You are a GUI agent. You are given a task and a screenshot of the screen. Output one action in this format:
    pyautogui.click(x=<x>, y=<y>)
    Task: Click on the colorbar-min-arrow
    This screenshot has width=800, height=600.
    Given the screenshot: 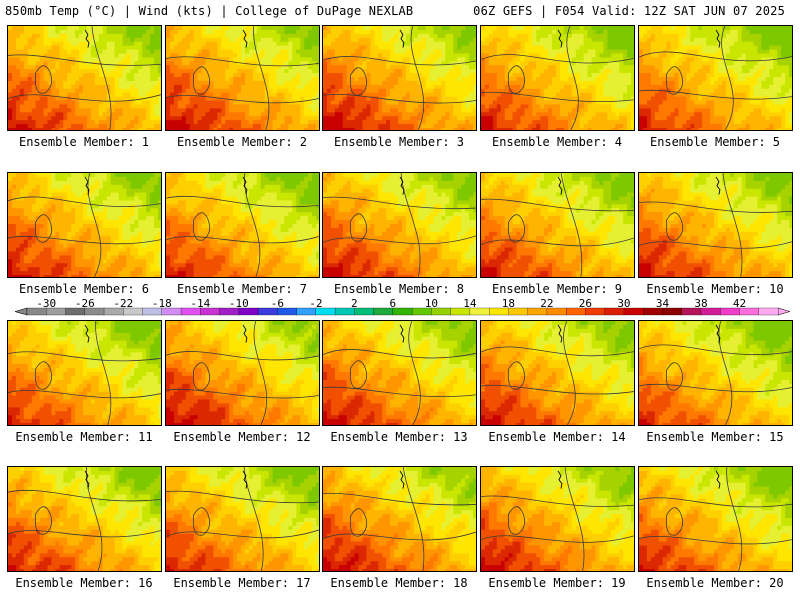 What is the action you would take?
    pyautogui.click(x=21, y=311)
    